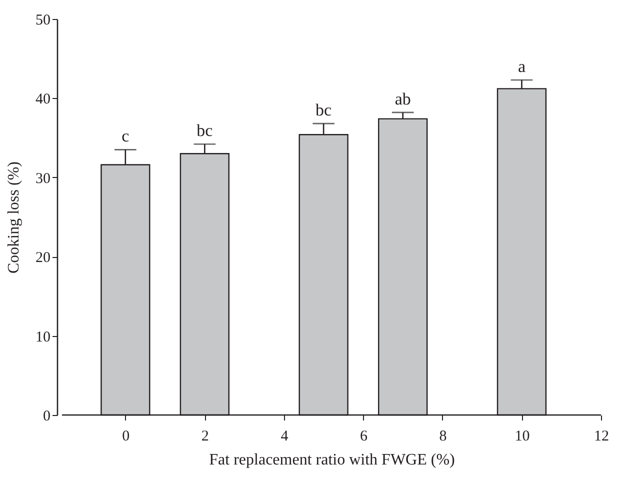 This screenshot has height=477, width=634. I want to click on x-tick-label: 12, so click(601, 436).